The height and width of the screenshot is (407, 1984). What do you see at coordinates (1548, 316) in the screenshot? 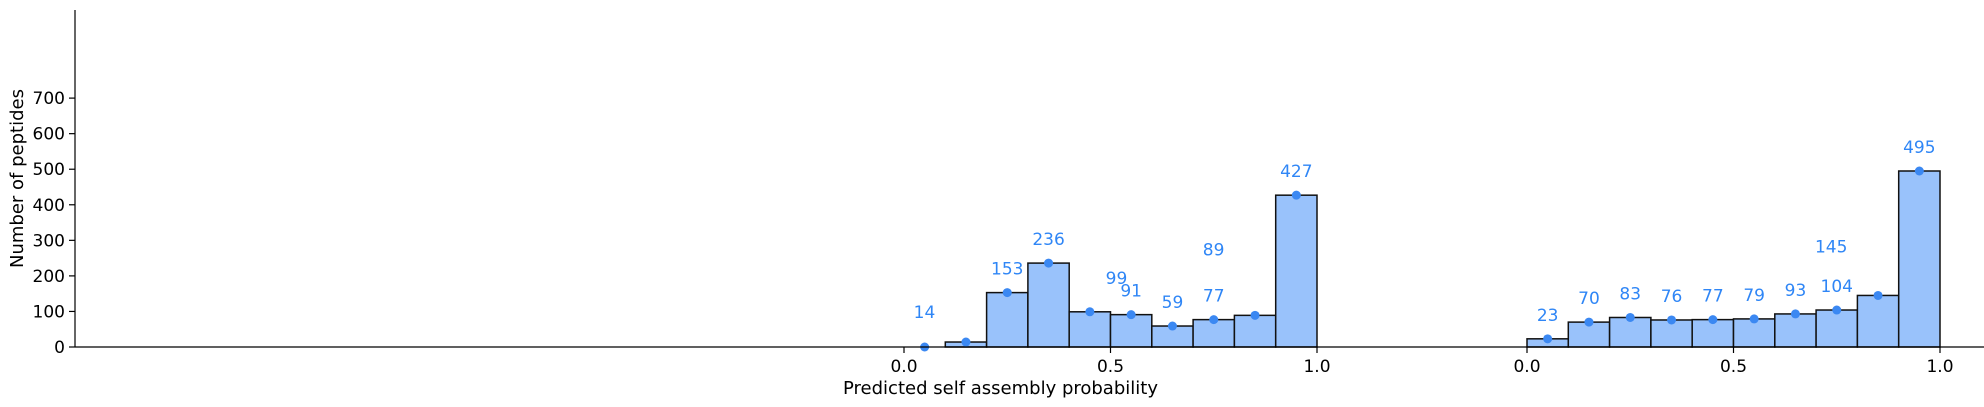
I see `bar-value-label: 23` at bounding box center [1548, 316].